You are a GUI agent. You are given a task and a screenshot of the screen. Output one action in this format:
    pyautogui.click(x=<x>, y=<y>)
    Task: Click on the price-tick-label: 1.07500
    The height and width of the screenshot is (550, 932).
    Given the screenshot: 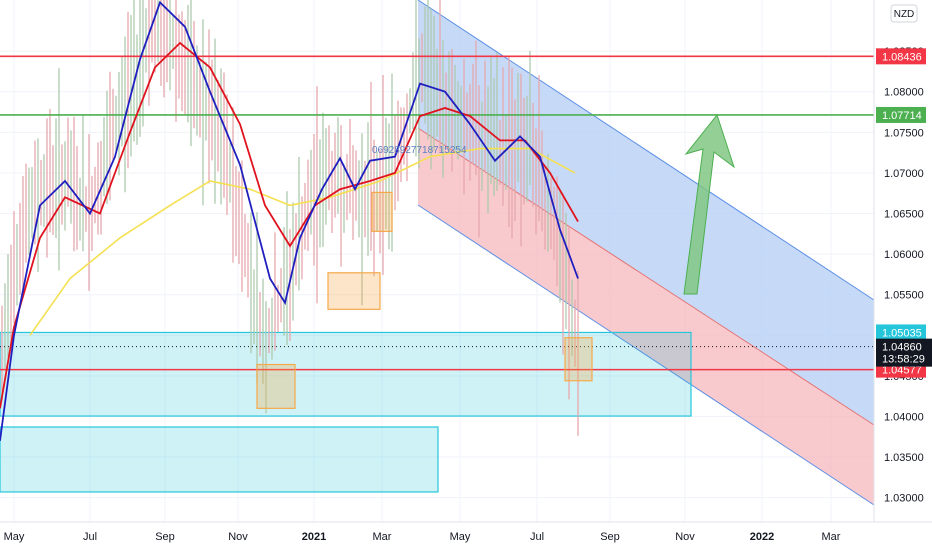 What is the action you would take?
    pyautogui.click(x=904, y=133)
    